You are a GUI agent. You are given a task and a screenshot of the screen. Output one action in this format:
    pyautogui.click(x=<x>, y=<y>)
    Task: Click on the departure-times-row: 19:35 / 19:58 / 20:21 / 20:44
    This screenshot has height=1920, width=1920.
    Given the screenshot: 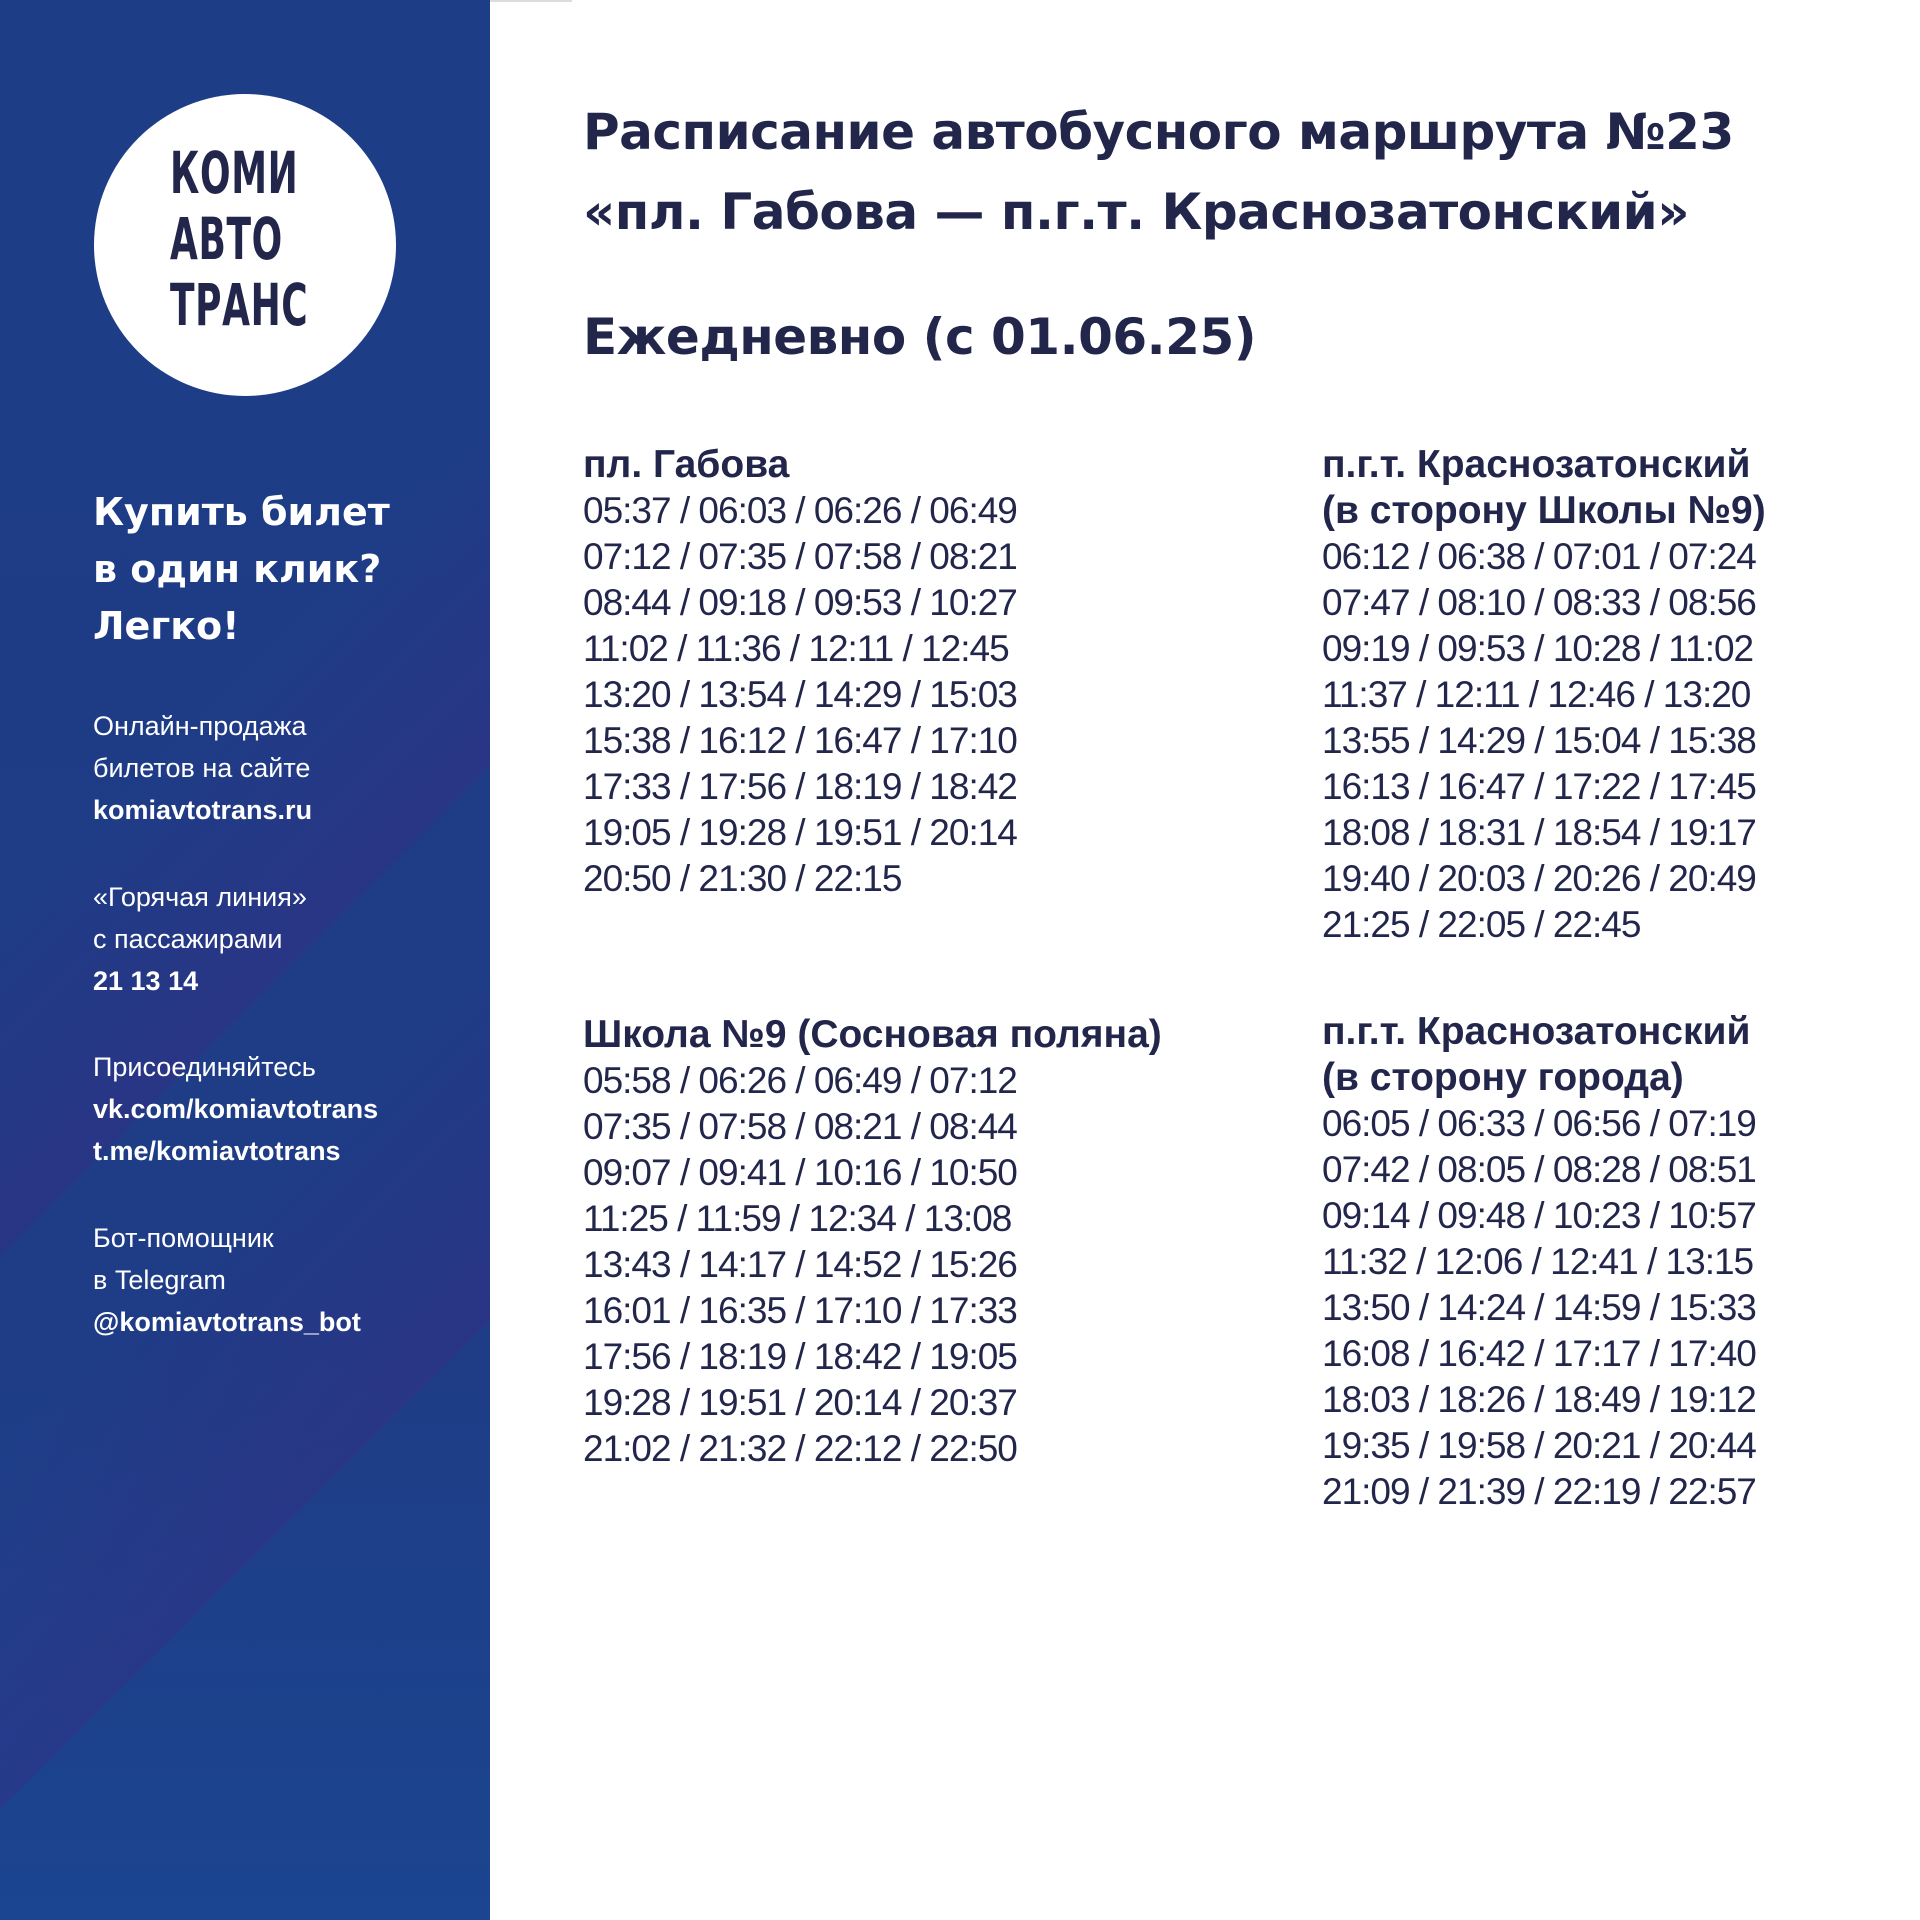 What is the action you would take?
    pyautogui.click(x=1539, y=1445)
    